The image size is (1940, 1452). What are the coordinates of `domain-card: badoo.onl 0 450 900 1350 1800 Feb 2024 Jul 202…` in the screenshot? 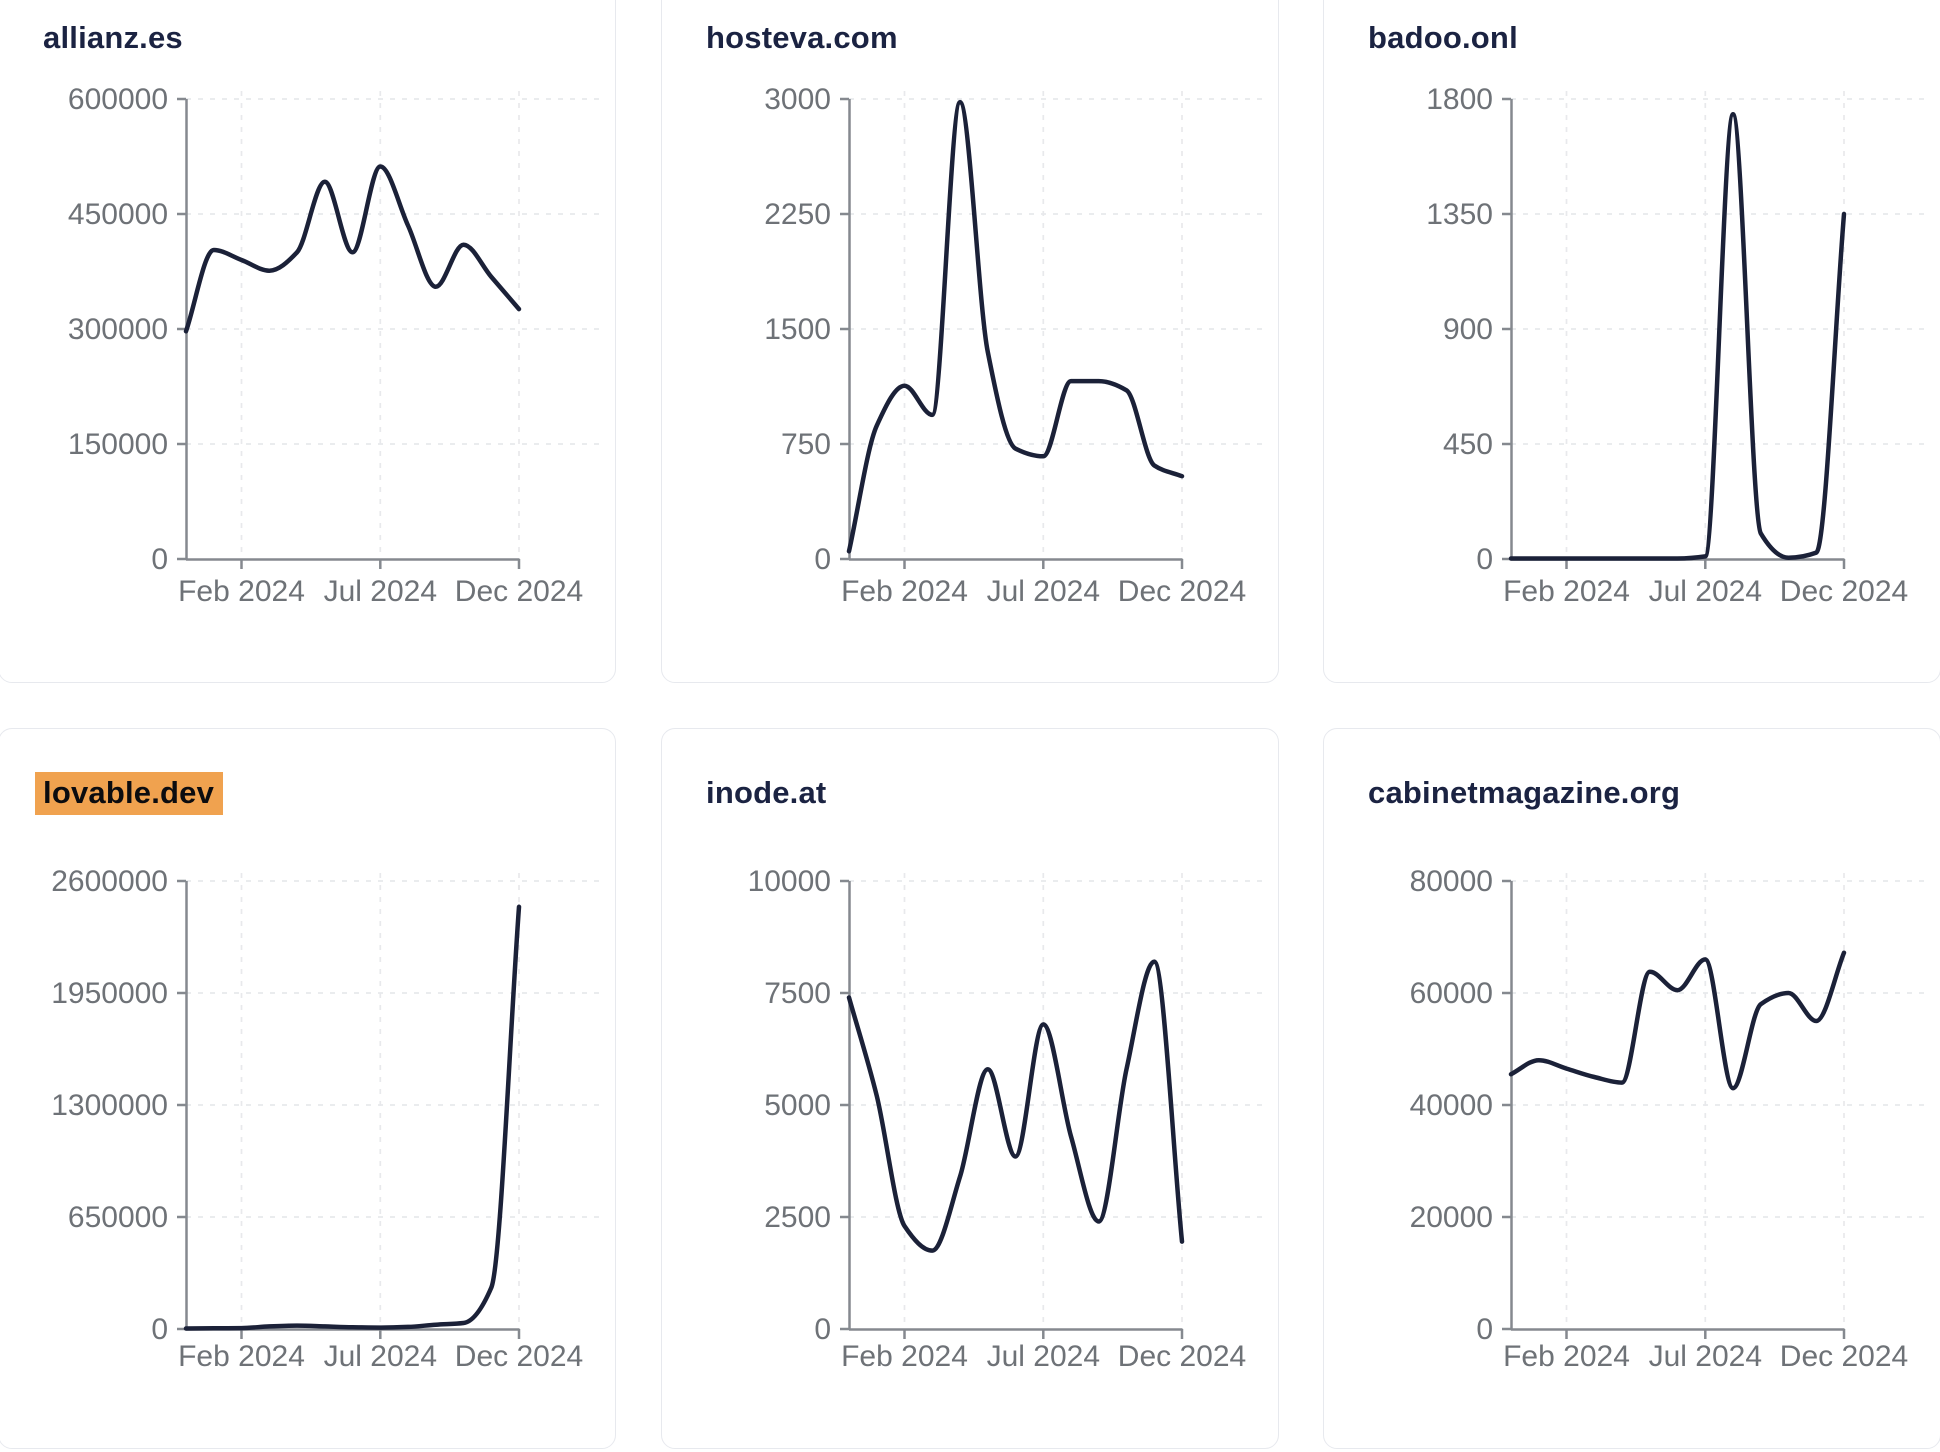 It's located at (1631, 341).